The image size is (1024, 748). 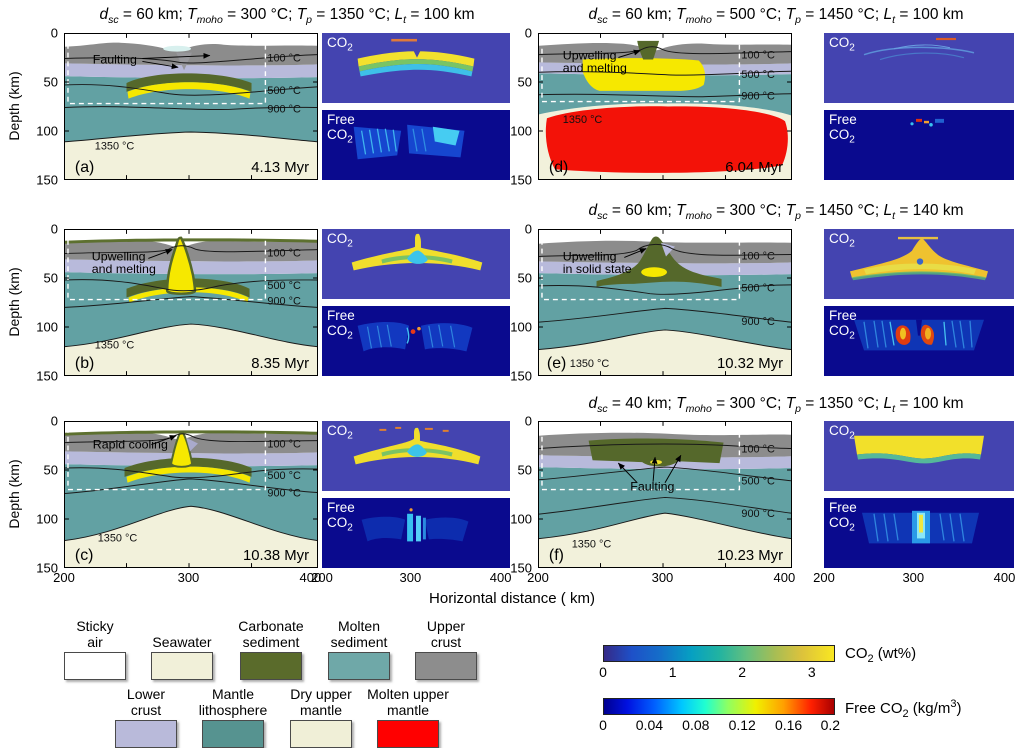 What do you see at coordinates (719, 706) in the screenshot?
I see `free-co2-colorbar` at bounding box center [719, 706].